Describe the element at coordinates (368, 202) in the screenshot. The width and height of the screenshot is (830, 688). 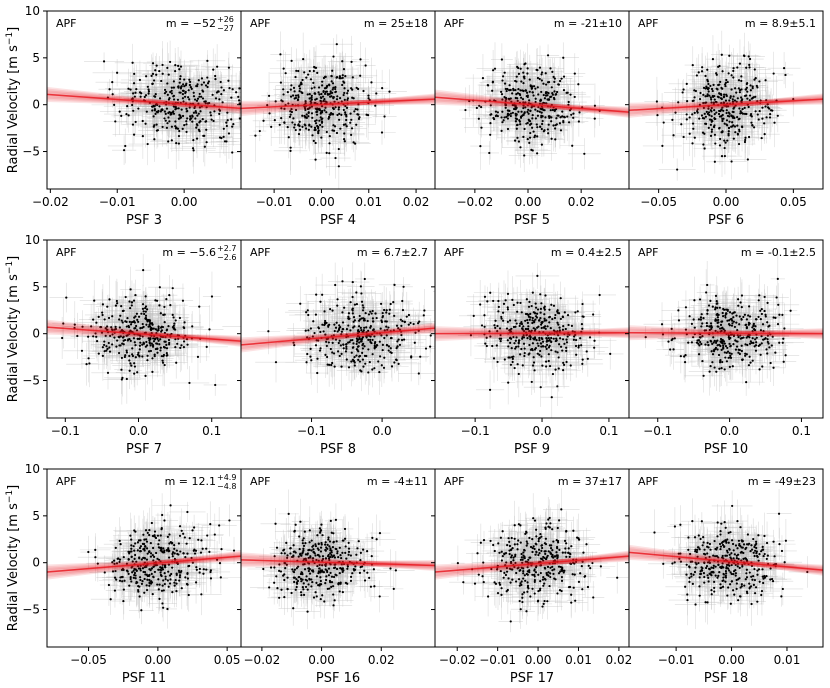
I see `x-tick-label: 0.01` at that location.